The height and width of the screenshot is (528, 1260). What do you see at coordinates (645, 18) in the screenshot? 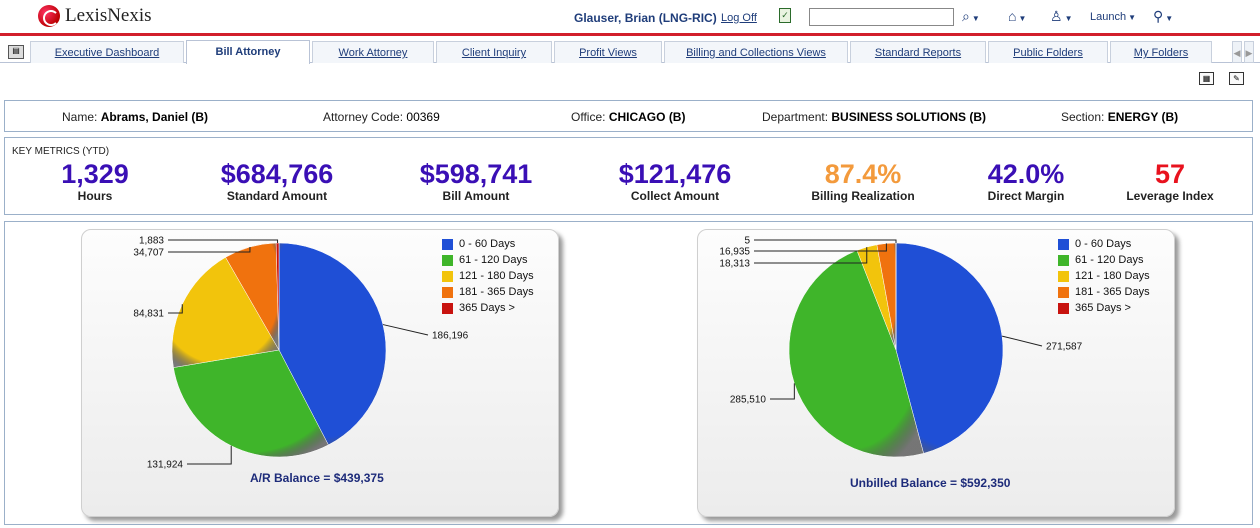
I see `user-name: Glauser, Brian (LNG-RIC)` at bounding box center [645, 18].